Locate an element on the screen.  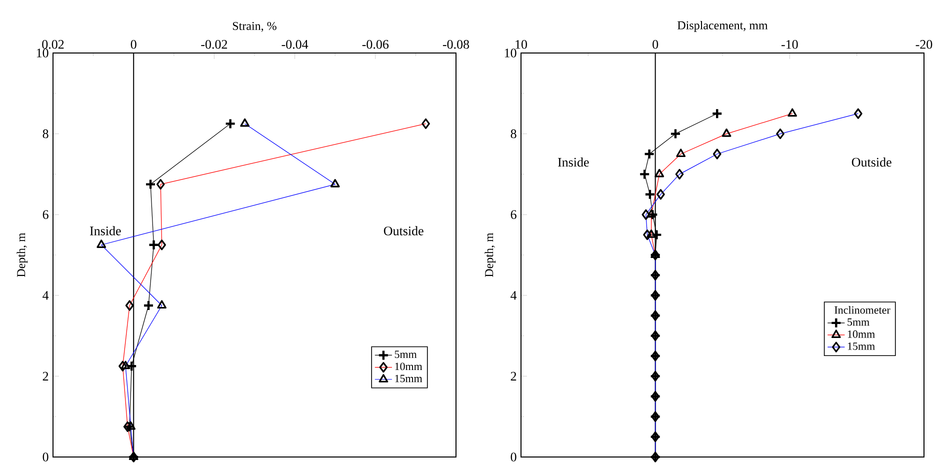
x-tick-label: -10 is located at coordinates (789, 44).